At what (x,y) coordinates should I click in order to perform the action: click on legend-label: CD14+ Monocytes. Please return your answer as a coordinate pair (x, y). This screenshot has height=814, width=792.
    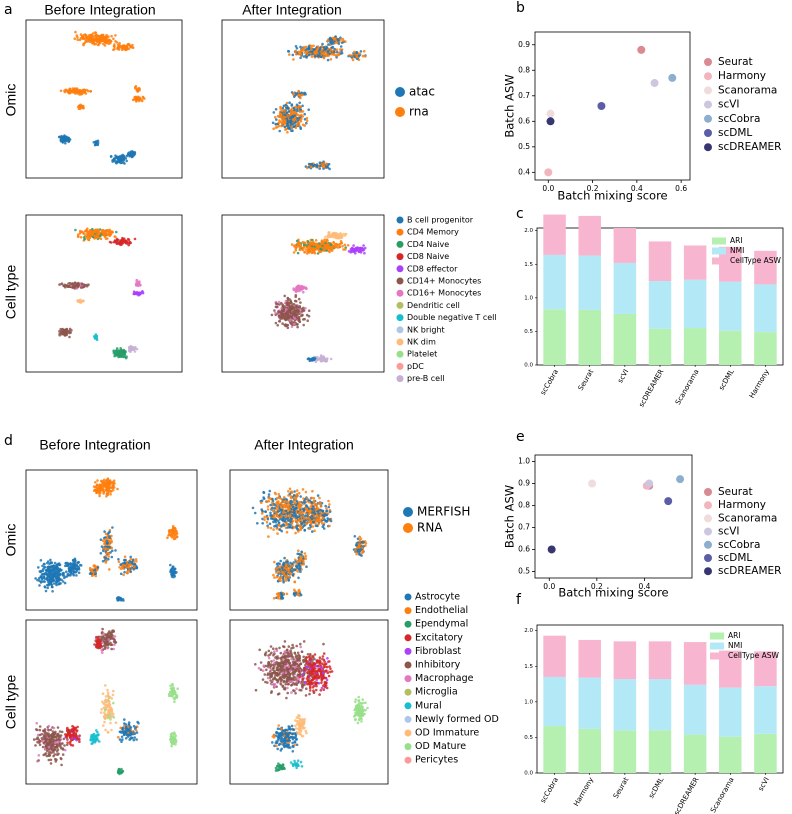
    Looking at the image, I should click on (444, 281).